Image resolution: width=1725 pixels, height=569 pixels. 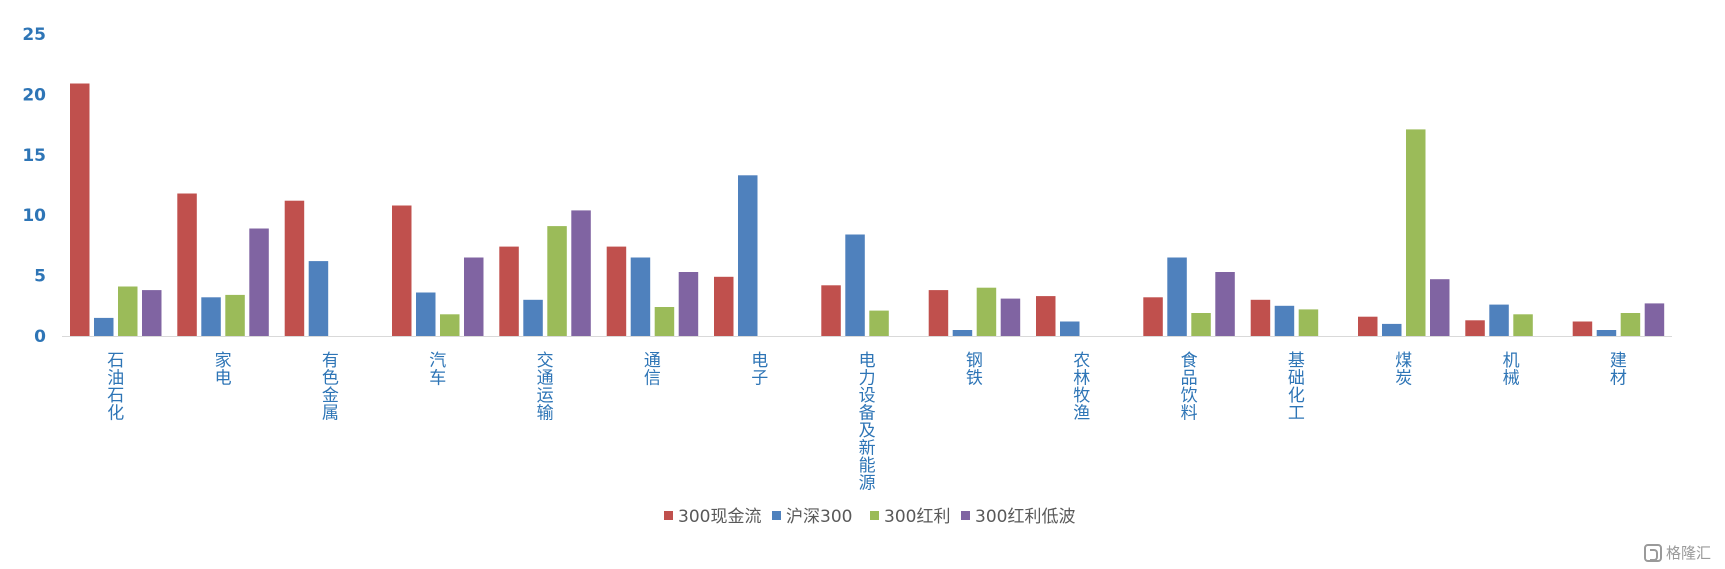 What do you see at coordinates (652, 370) in the screenshot?
I see `x-tick-label: 通信` at bounding box center [652, 370].